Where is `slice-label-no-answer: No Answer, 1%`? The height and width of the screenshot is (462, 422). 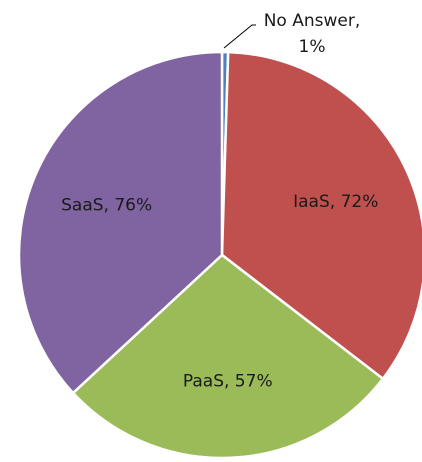 slice-label-no-answer: No Answer, 1% is located at coordinates (312, 34).